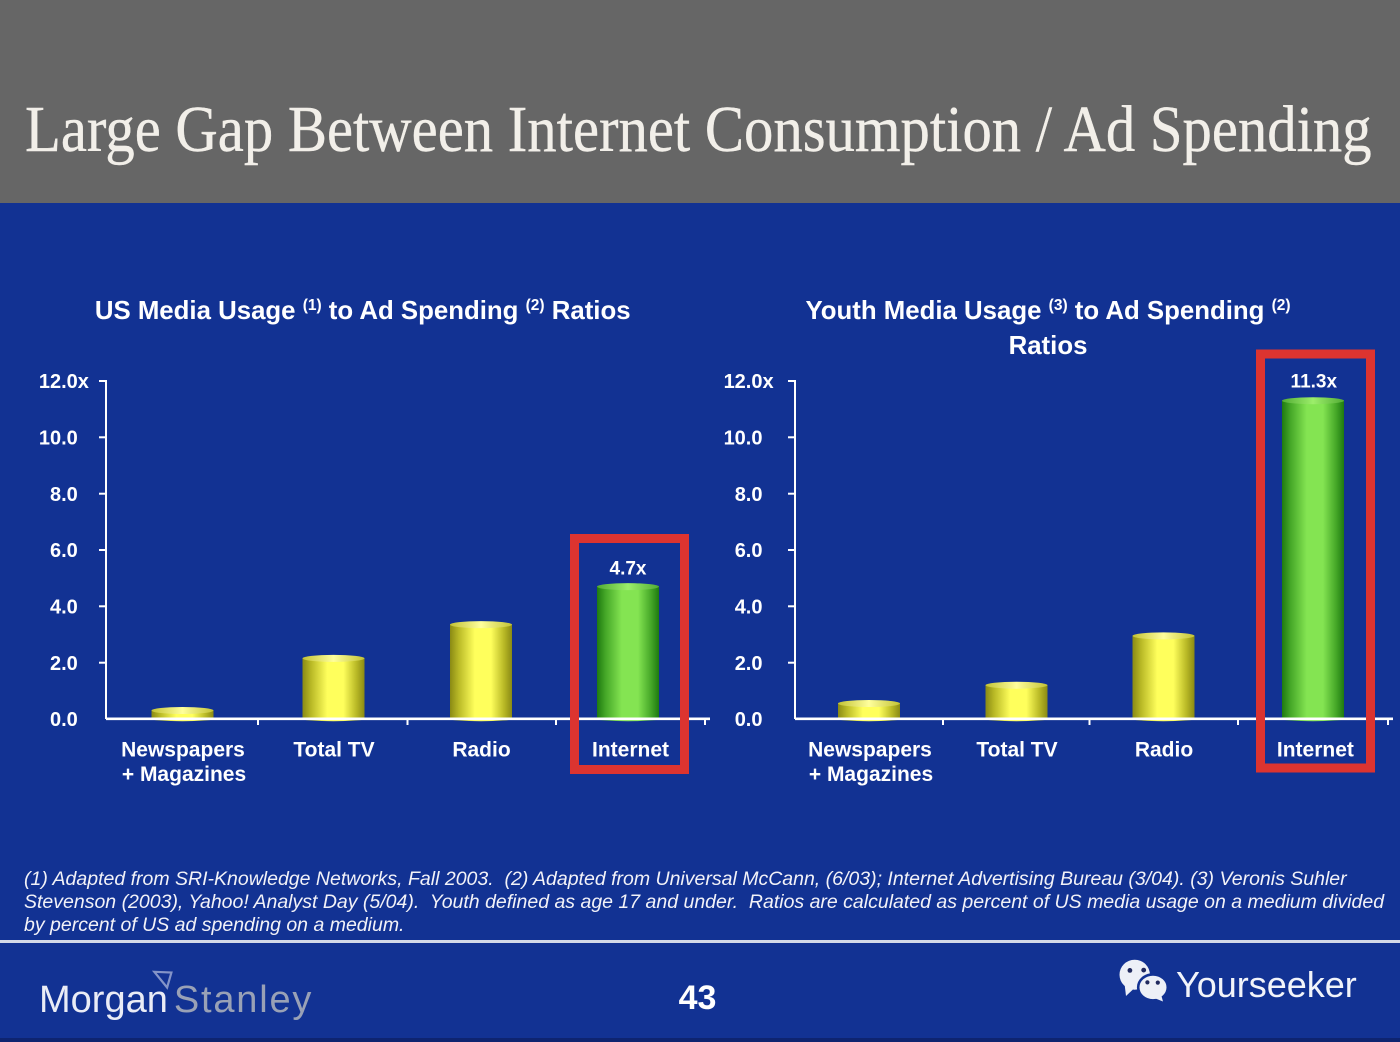 Image resolution: width=1400 pixels, height=1042 pixels. What do you see at coordinates (1047, 311) in the screenshot?
I see `svg-text:Youth Media Usage (3) to Ad Sp: Youth Media Usage (3) to Ad Spending (2)` at bounding box center [1047, 311].